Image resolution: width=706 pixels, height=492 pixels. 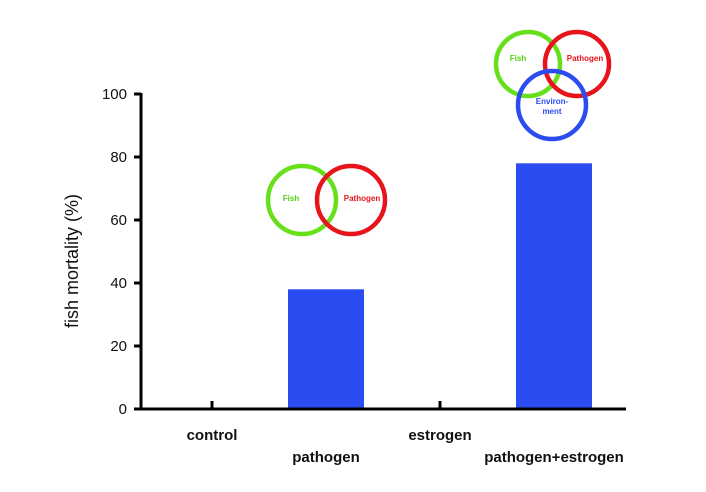 What do you see at coordinates (123, 409) in the screenshot?
I see `y-tick-label: 0` at bounding box center [123, 409].